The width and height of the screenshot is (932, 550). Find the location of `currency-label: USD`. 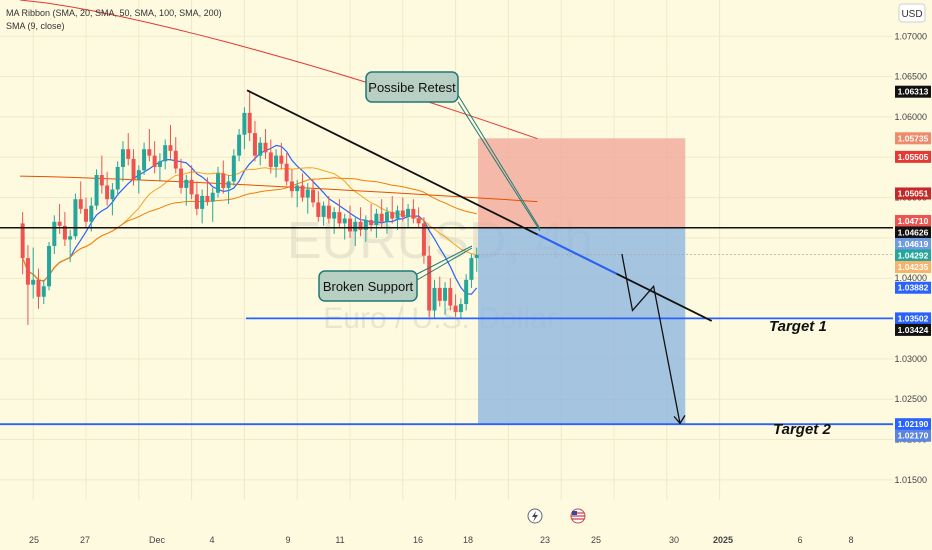

currency-label: USD is located at coordinates (911, 14).